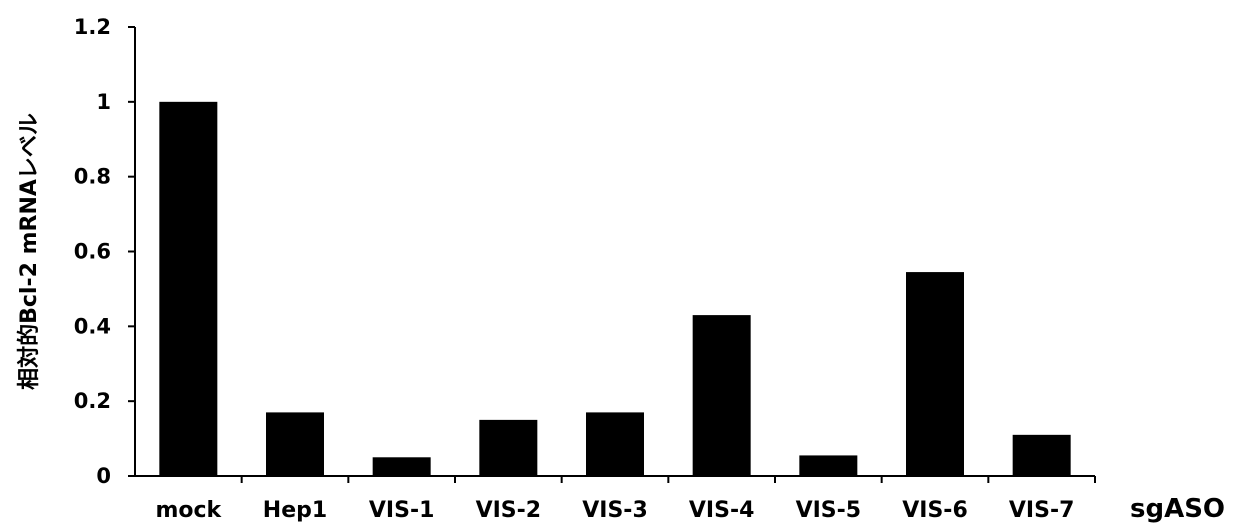 The image size is (1238, 530). Describe the element at coordinates (829, 510) in the screenshot. I see `x-category-label: VIS-5` at that location.